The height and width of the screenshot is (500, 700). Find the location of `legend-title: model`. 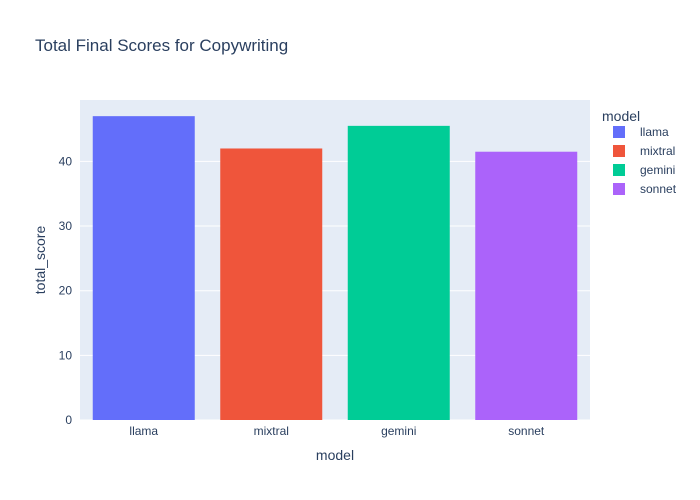

legend-title: model is located at coordinates (621, 116).